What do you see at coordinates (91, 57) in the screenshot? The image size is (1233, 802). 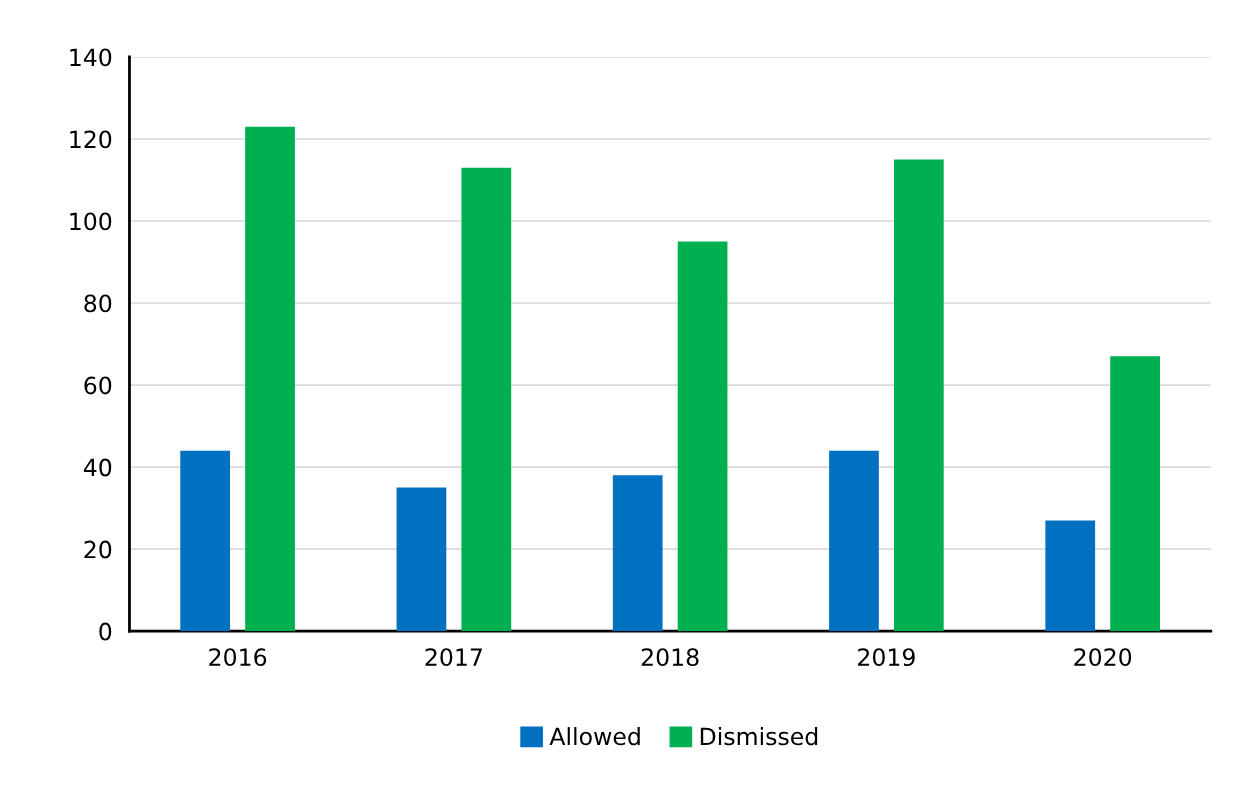 I see `y-tick-label: 140` at bounding box center [91, 57].